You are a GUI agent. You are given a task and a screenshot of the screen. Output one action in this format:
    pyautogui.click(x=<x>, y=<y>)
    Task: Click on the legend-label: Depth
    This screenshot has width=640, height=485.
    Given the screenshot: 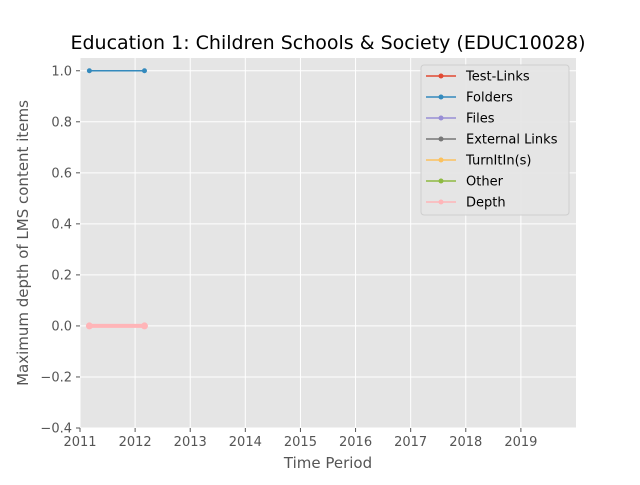 What is the action you would take?
    pyautogui.click(x=486, y=203)
    